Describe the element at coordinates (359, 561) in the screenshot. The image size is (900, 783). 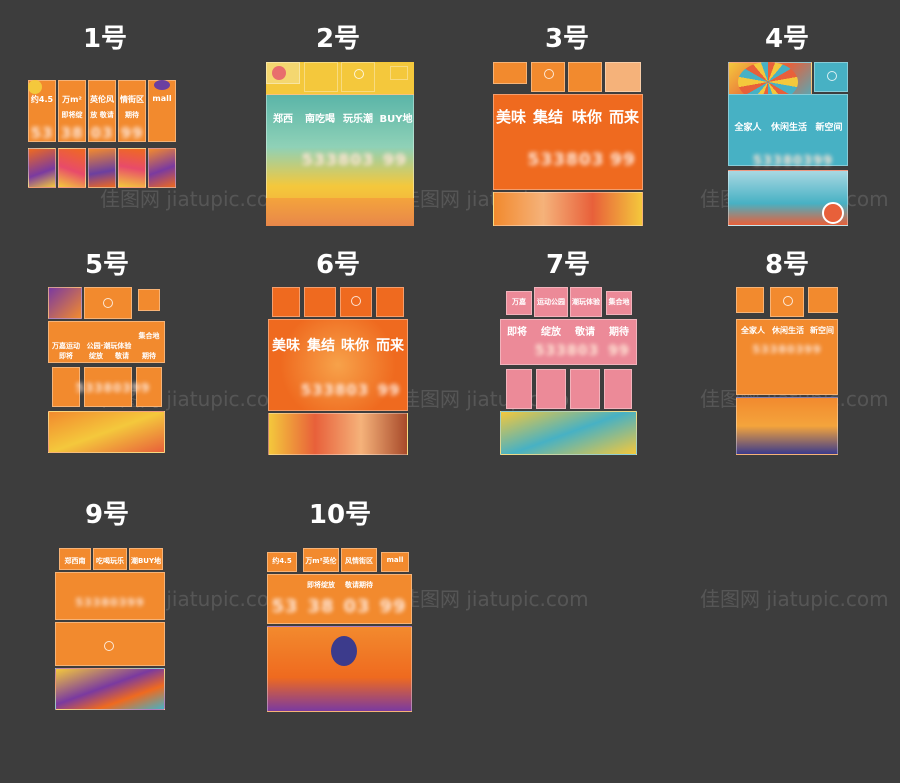
I see `design-10-text: 风情街区` at that location.